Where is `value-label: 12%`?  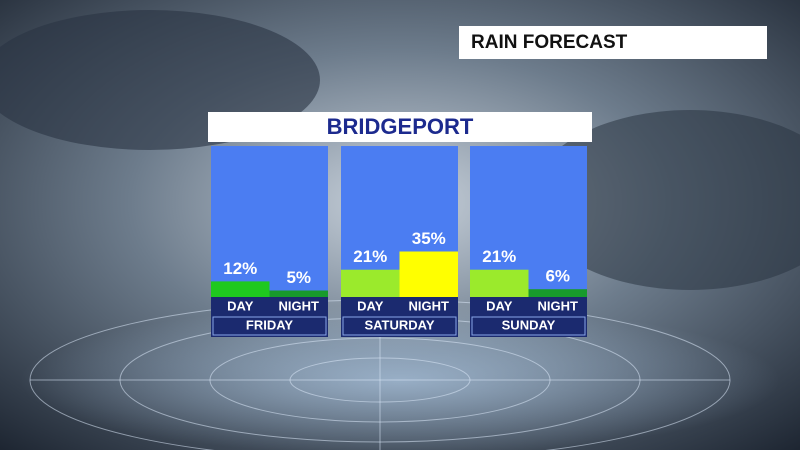 value-label: 12% is located at coordinates (240, 268).